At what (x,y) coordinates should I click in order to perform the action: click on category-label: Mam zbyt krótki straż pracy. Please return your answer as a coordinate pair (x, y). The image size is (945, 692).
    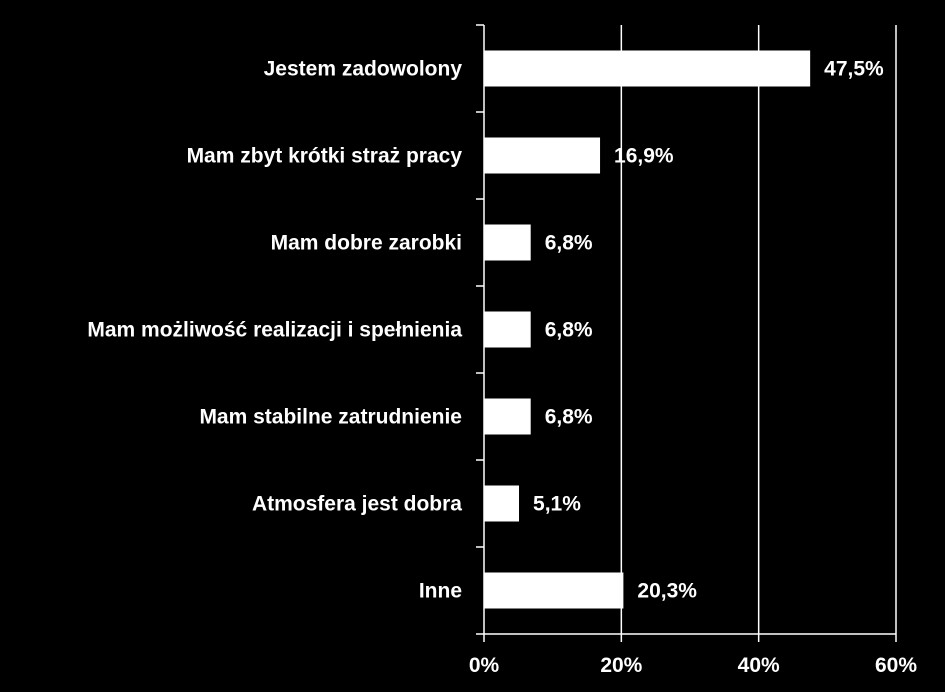
    Looking at the image, I should click on (325, 156).